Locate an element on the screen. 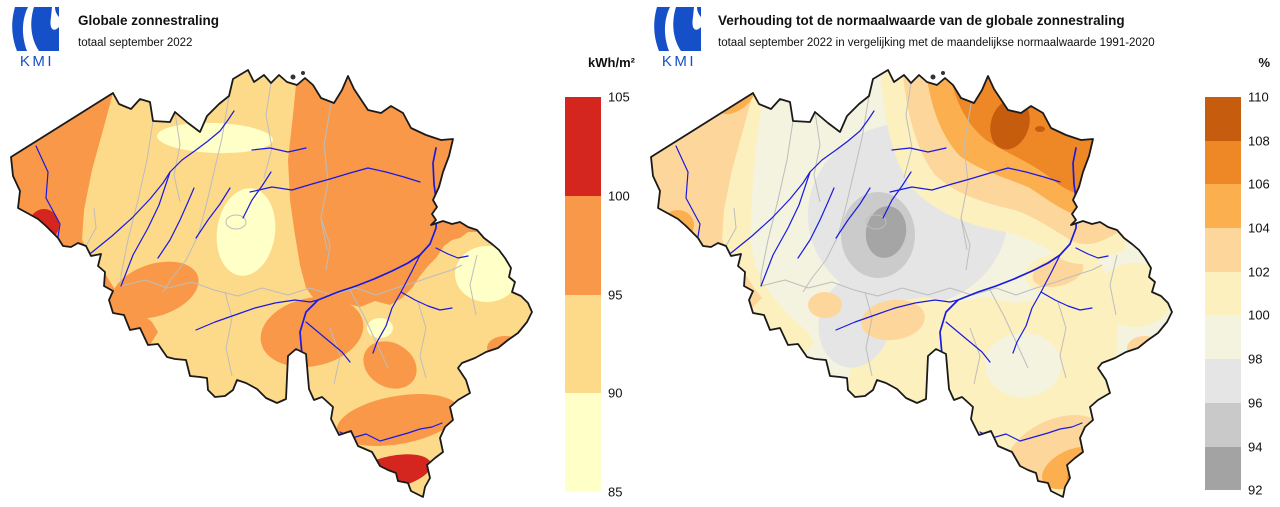 This screenshot has height=507, width=1280. scale-tick: 94 is located at coordinates (1255, 447).